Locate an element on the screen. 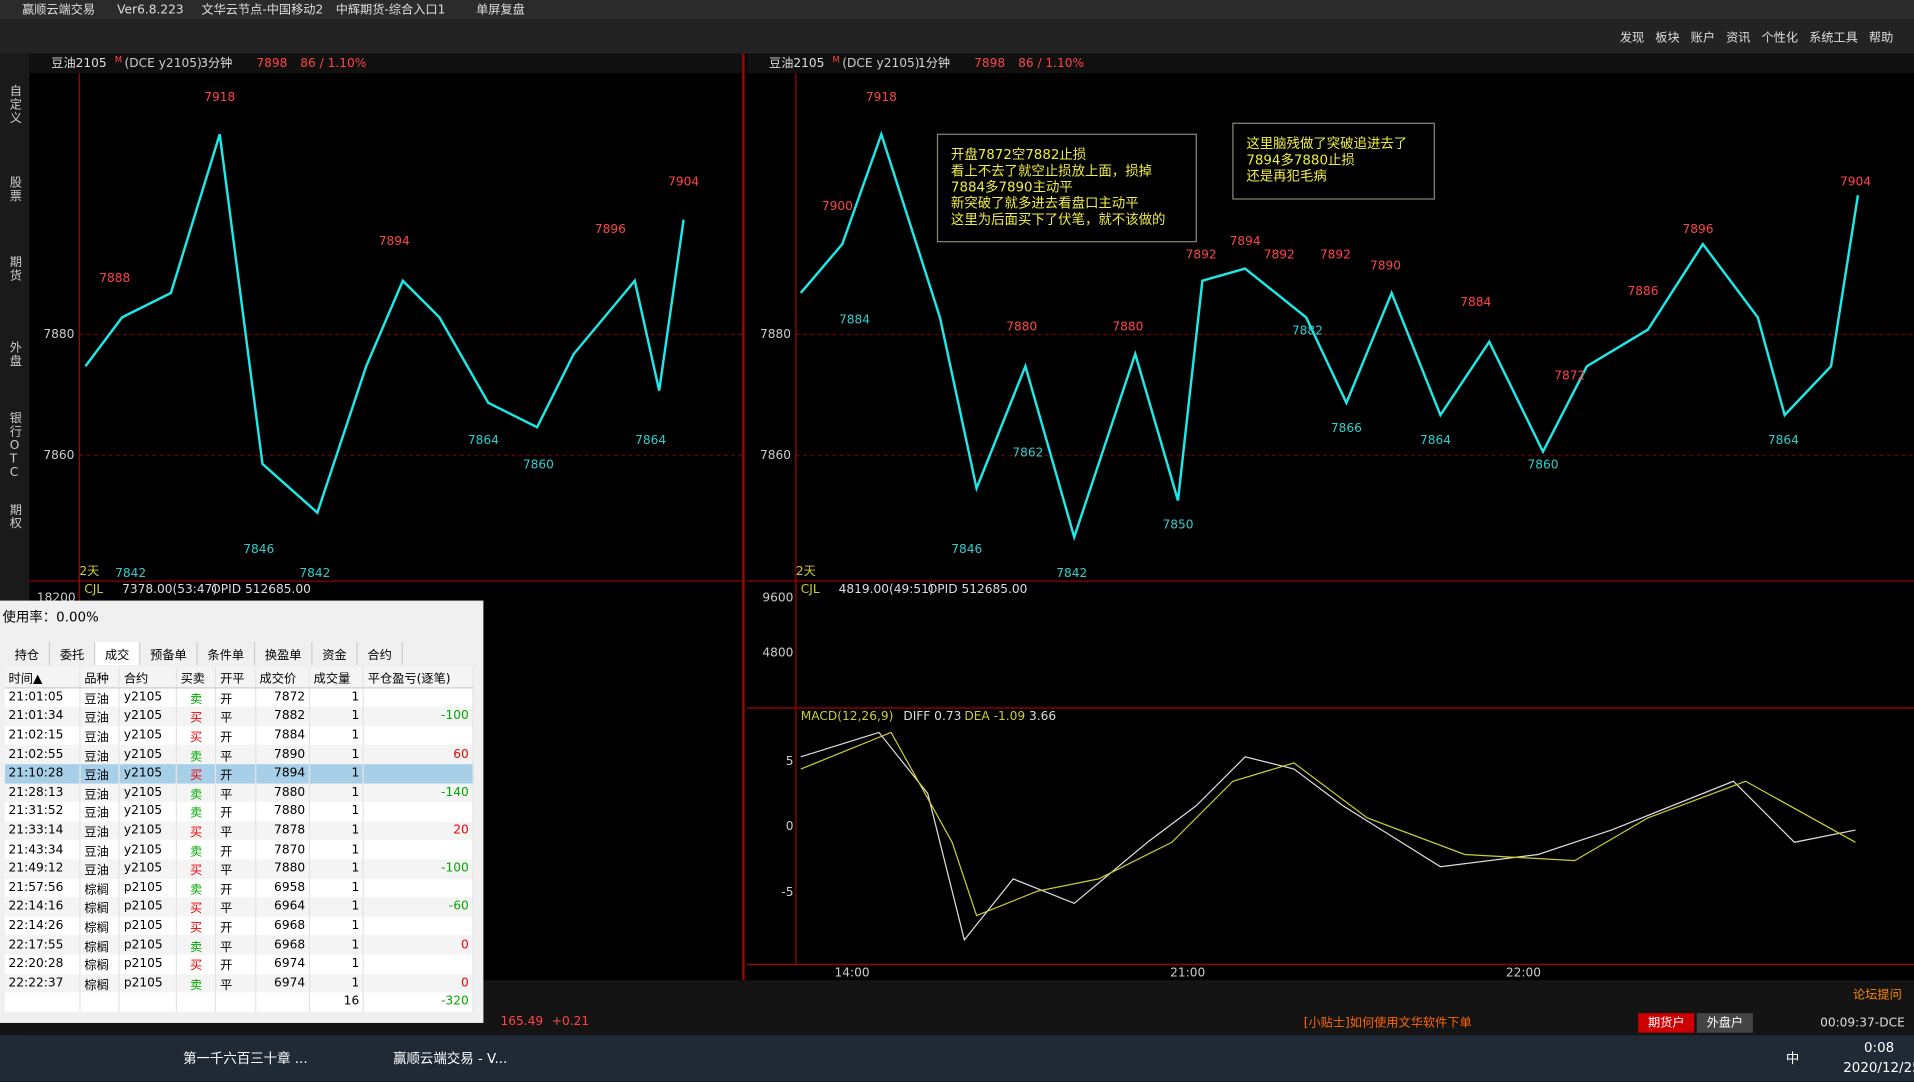 The width and height of the screenshot is (1914, 1082). sidebar-tab: 外 is located at coordinates (16, 347).